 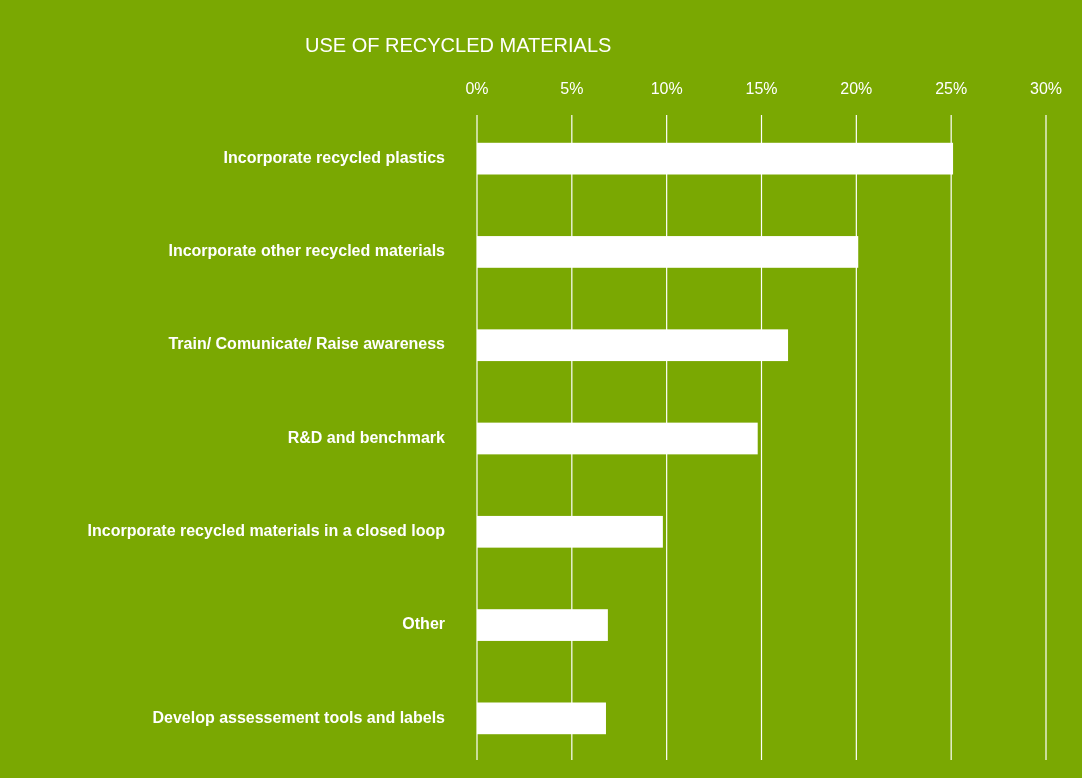 What do you see at coordinates (366, 437) in the screenshot?
I see `y-tick-label: R&D and benchmark` at bounding box center [366, 437].